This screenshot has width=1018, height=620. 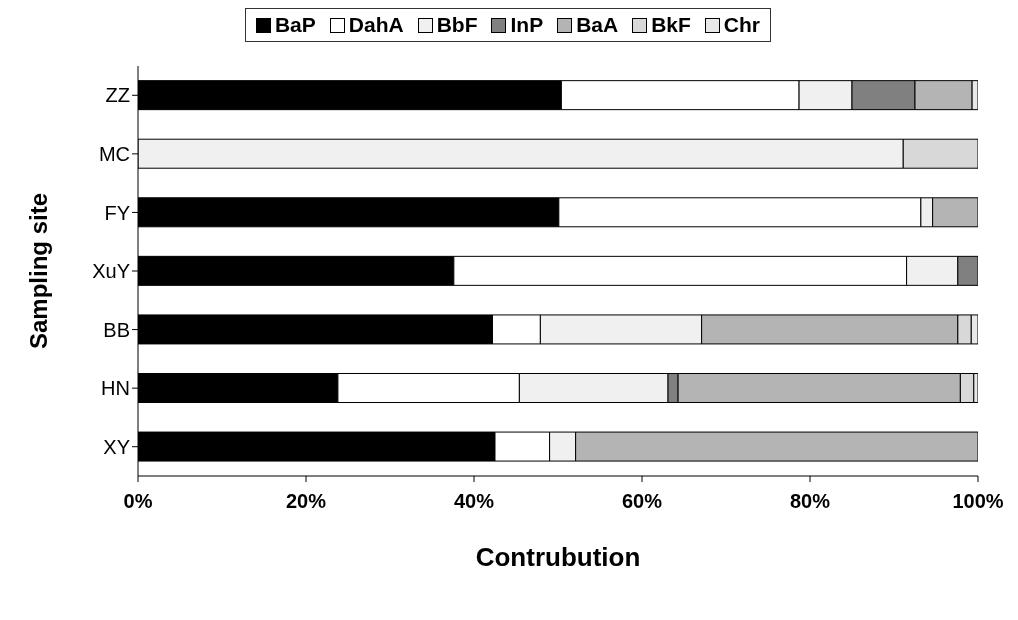 What do you see at coordinates (597, 25) in the screenshot?
I see `legend-label: BaA` at bounding box center [597, 25].